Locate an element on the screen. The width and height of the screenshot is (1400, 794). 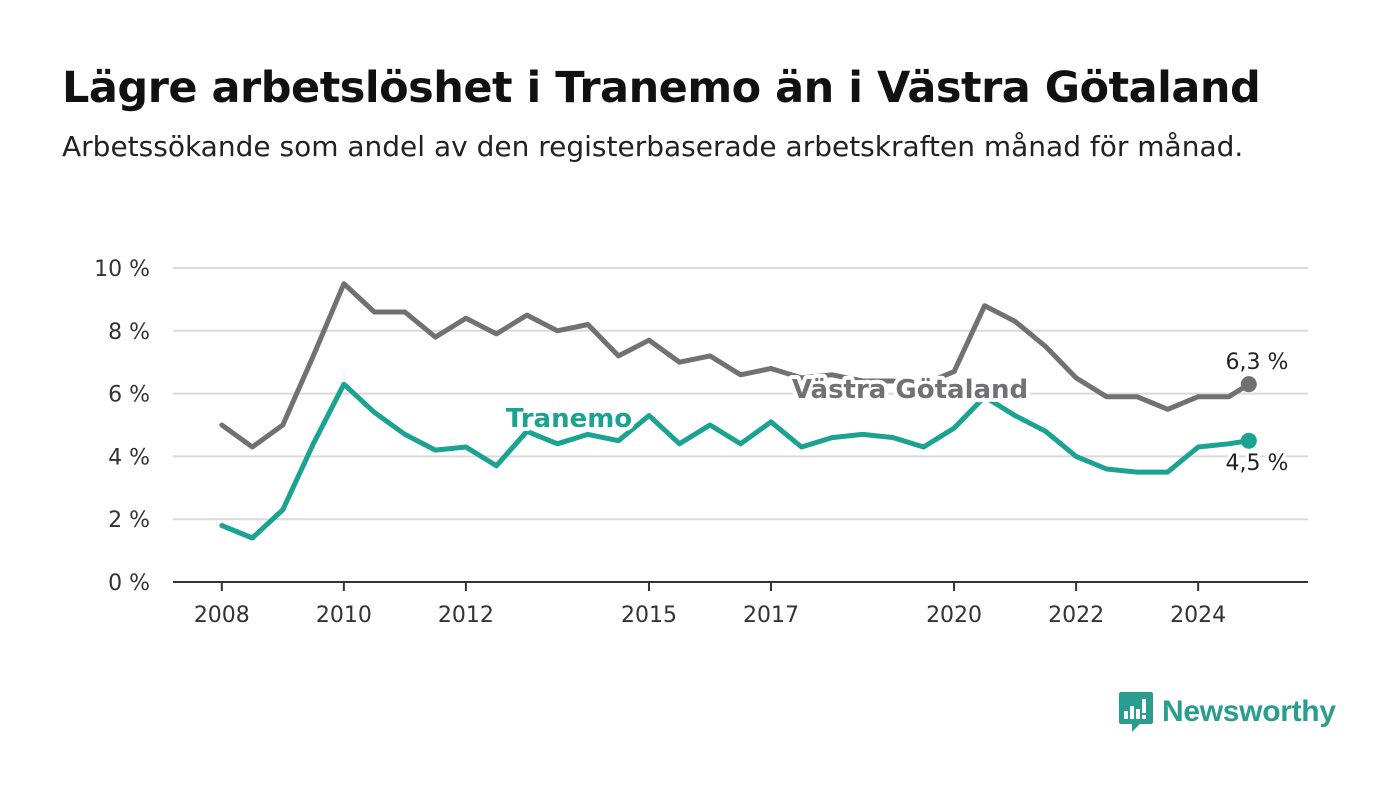
x-tick-label: 2017 is located at coordinates (771, 615).